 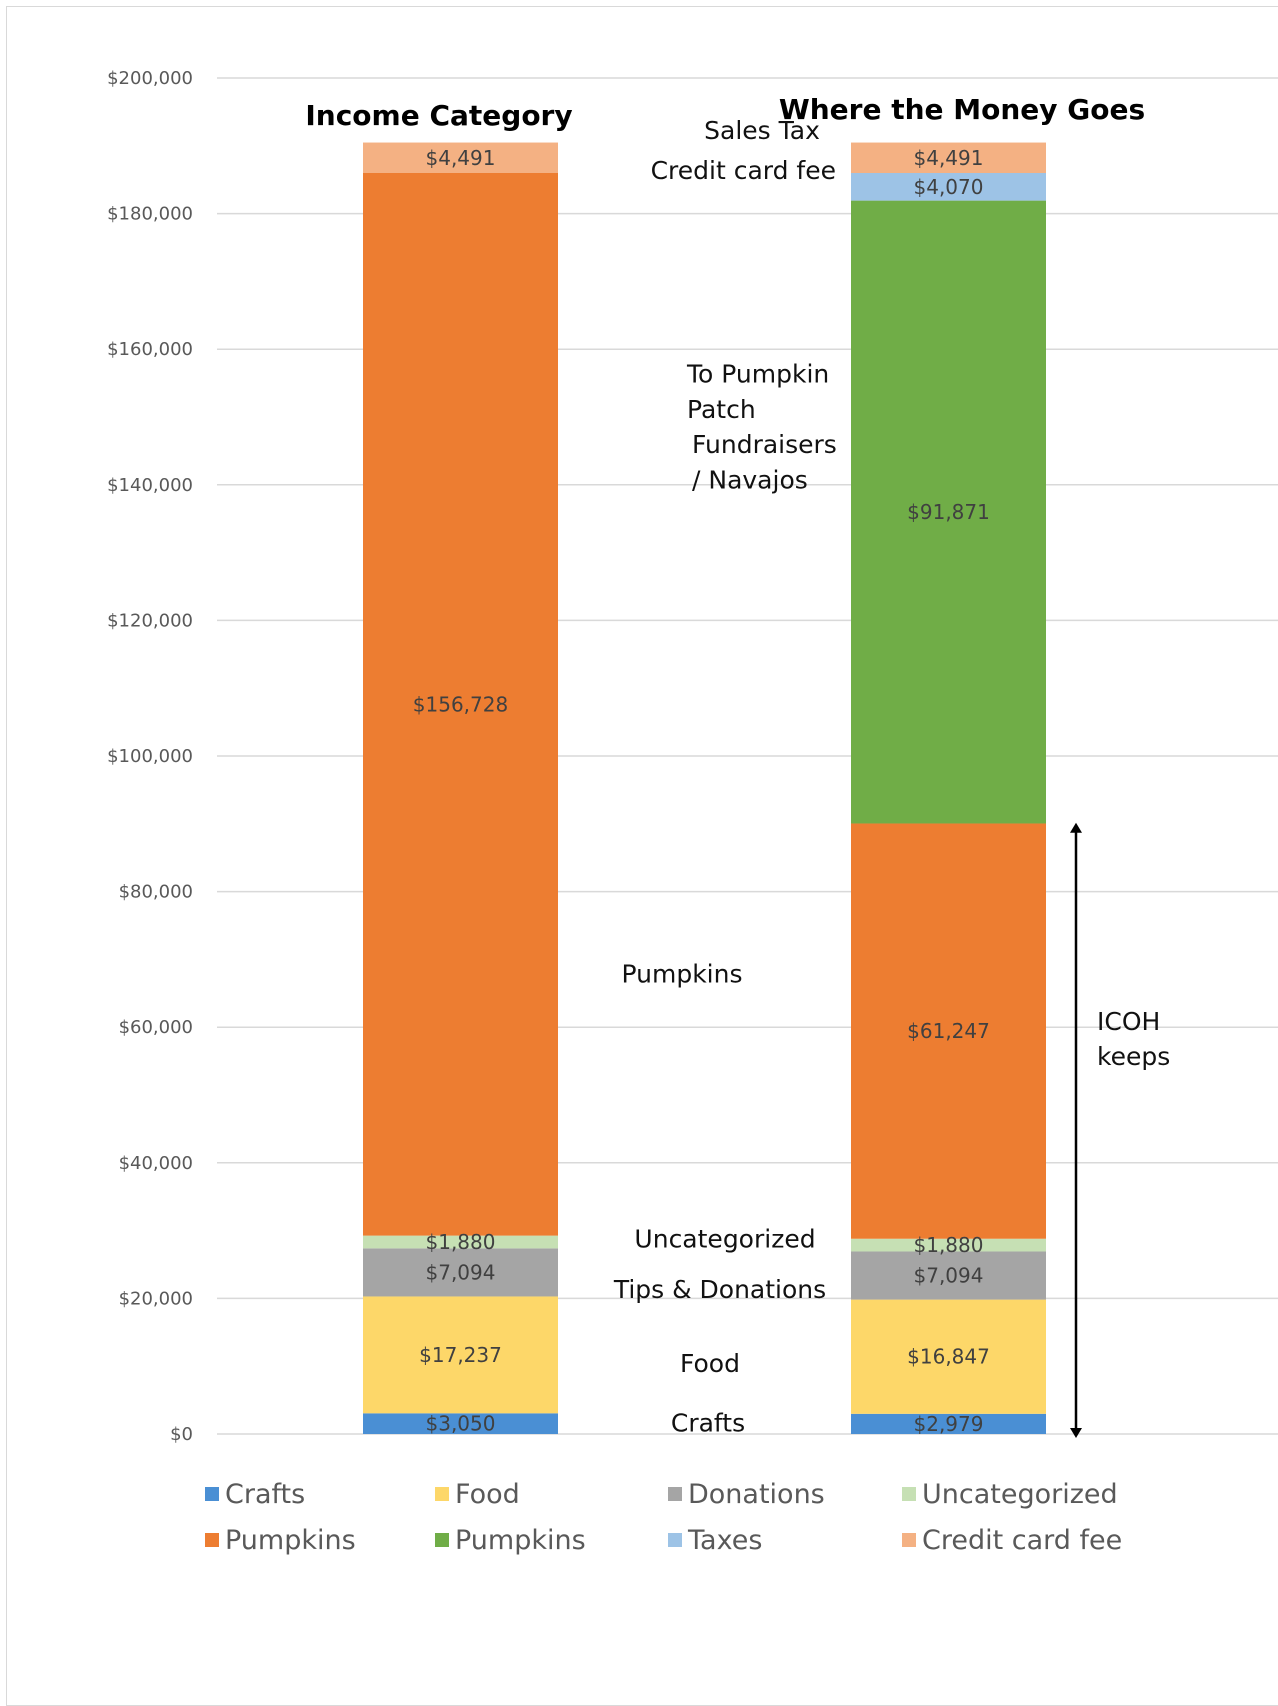 I want to click on column-title: Where the Money Goes, so click(x=962, y=109).